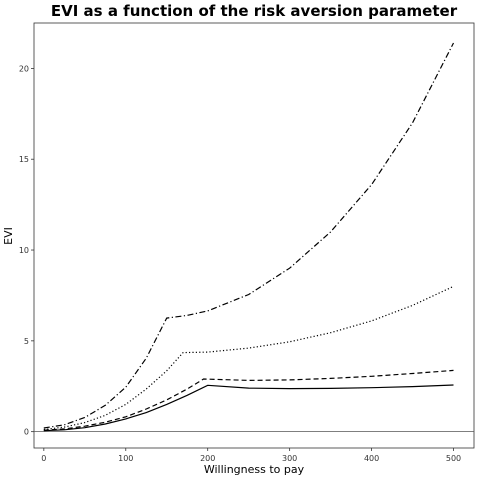 This screenshot has height=480, width=480. Describe the element at coordinates (24, 68) in the screenshot. I see `y-tick-label: 20` at that location.